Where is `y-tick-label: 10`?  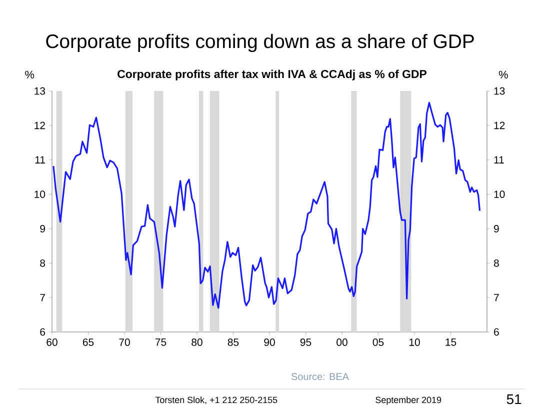
y-tick-label: 10 is located at coordinates (40, 194).